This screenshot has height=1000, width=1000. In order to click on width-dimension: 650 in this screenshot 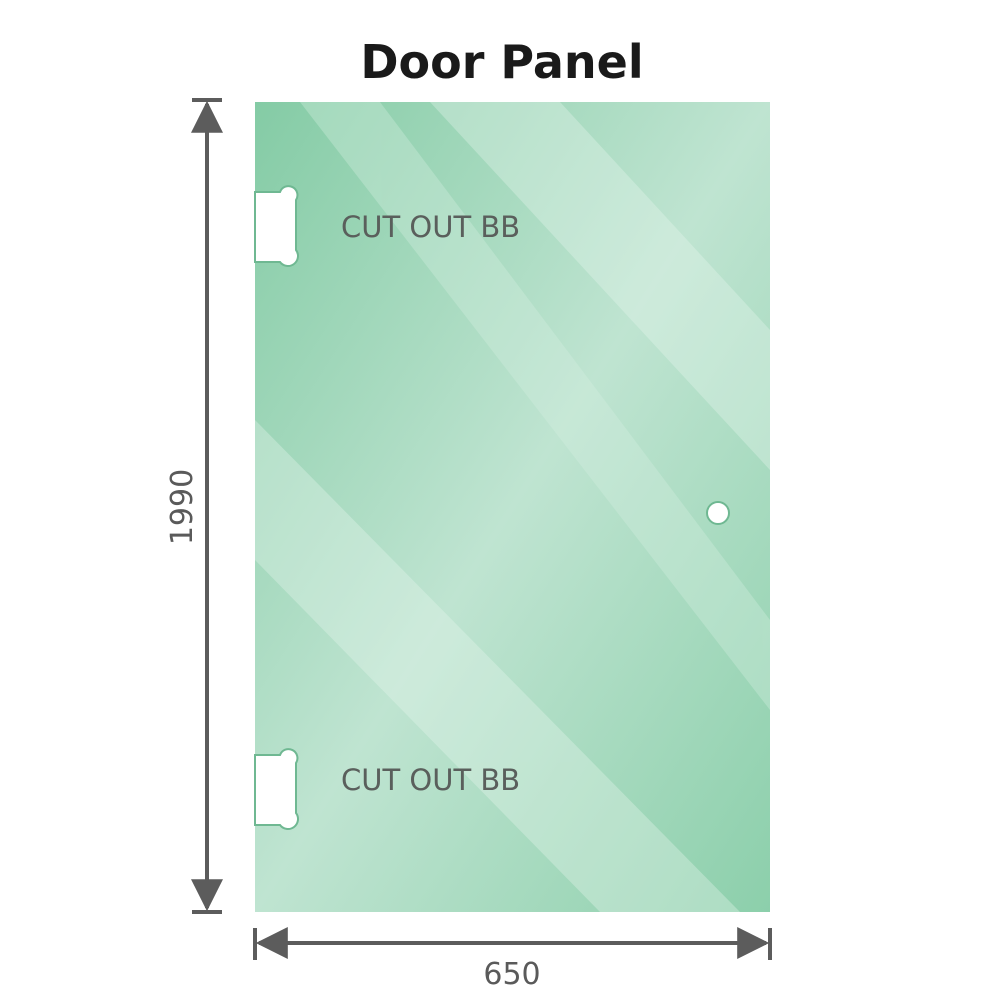, I will do `click(512, 959)`.